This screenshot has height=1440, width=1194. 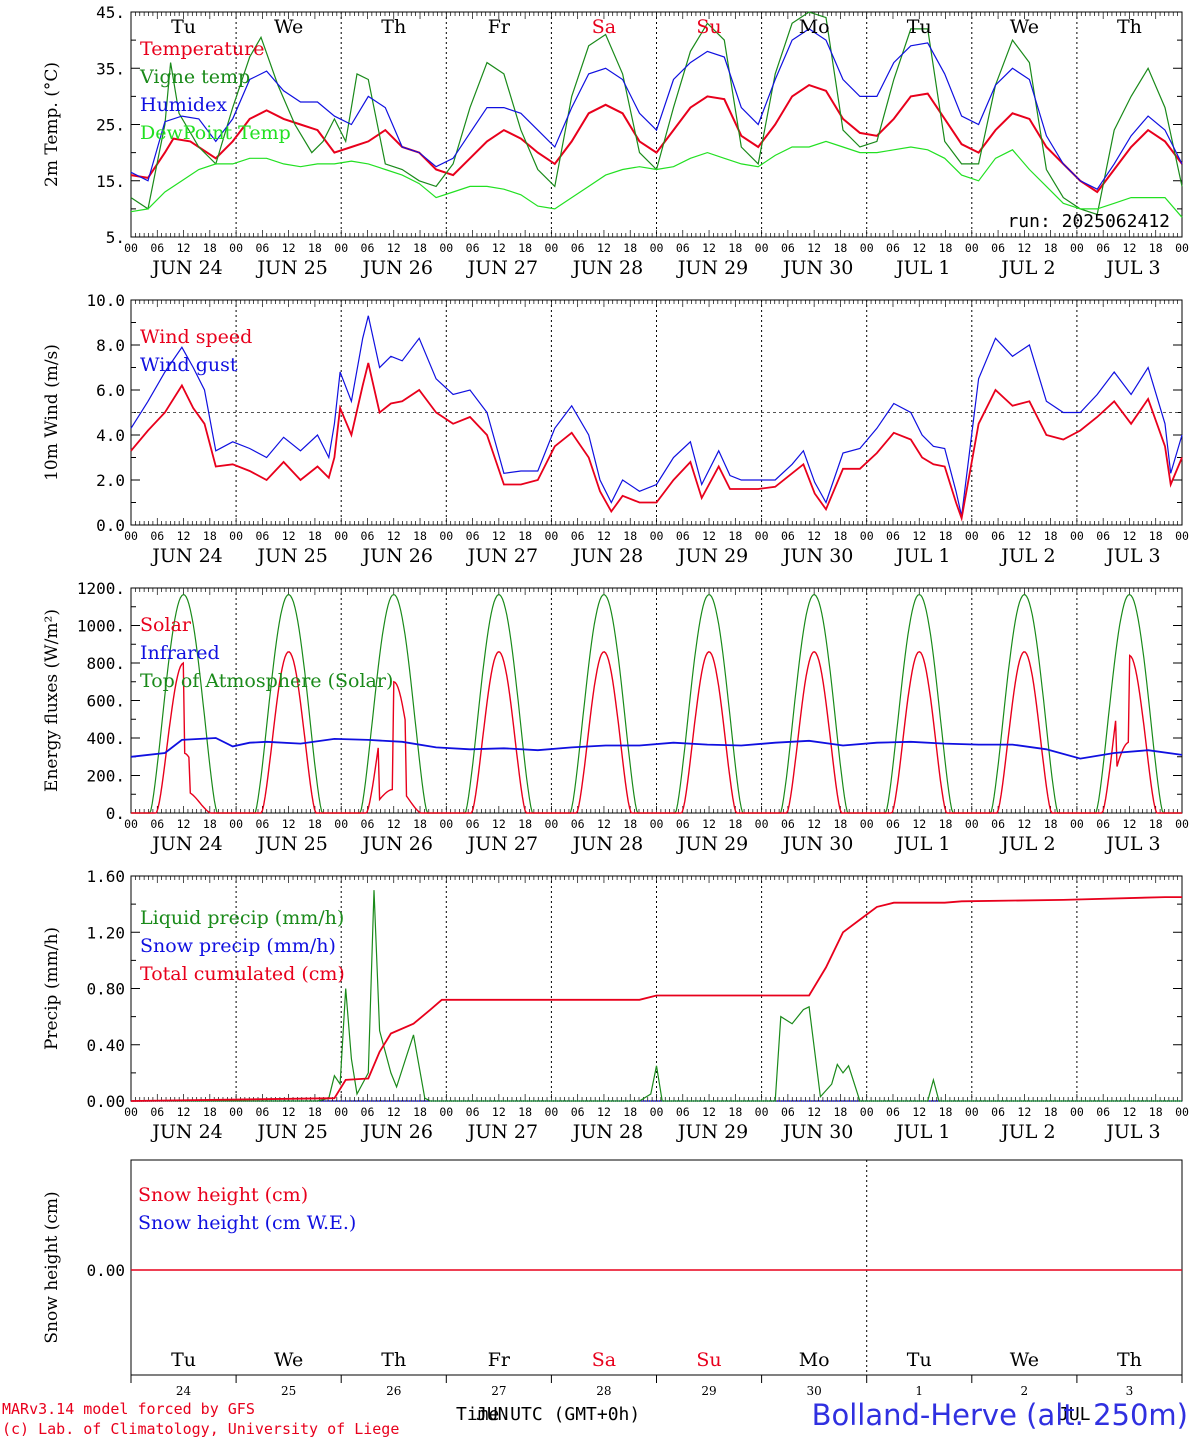 I want to click on y-tick-label: 4.0, so click(x=110, y=435).